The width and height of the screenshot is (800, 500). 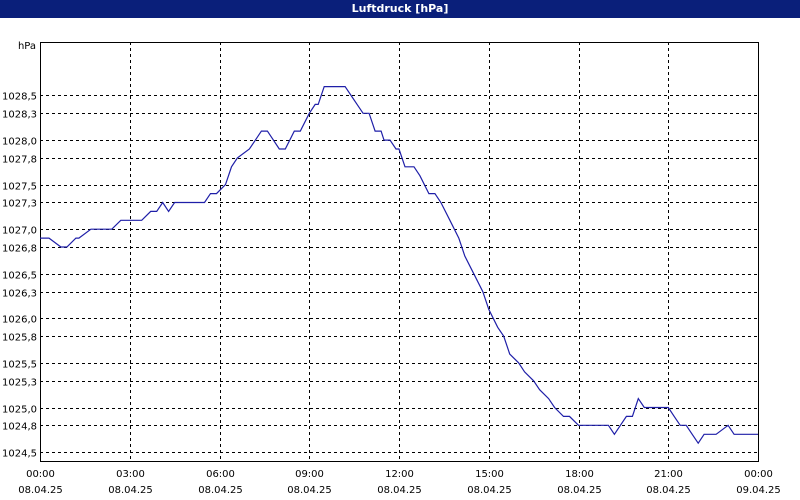 What do you see at coordinates (19, 160) in the screenshot?
I see `y-tick-label: 1027,8` at bounding box center [19, 160].